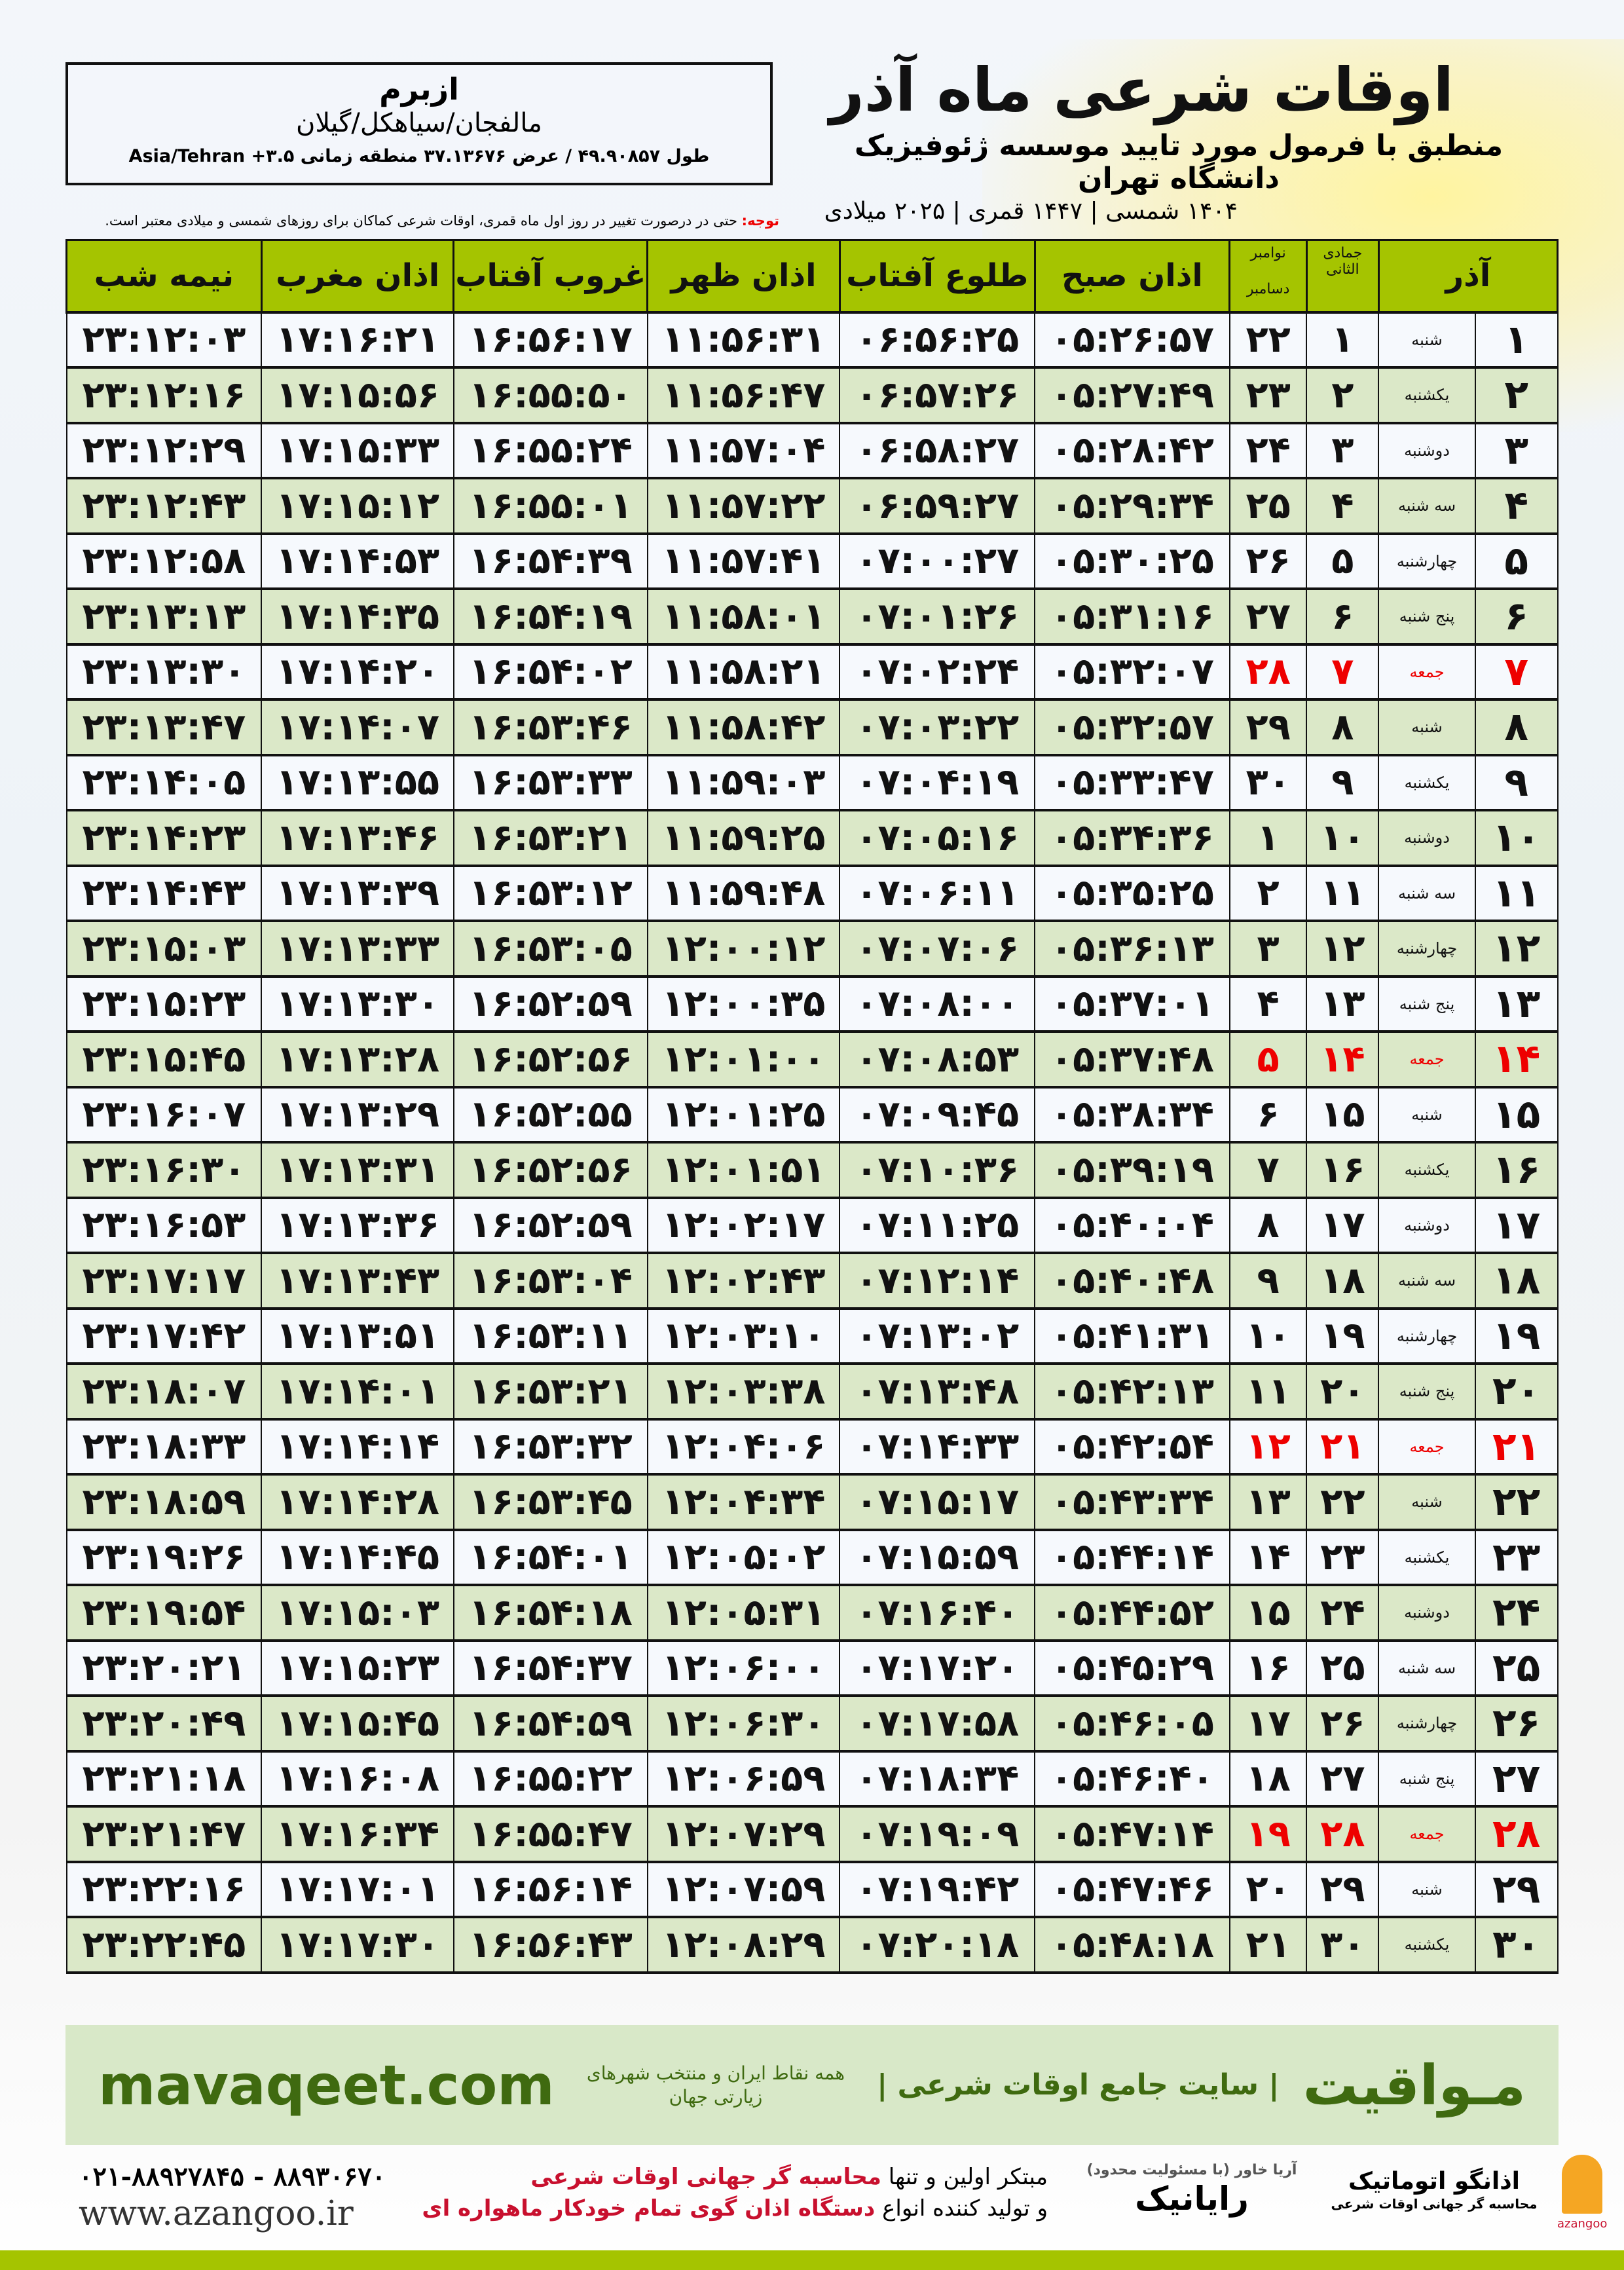 This screenshot has width=1624, height=2270. What do you see at coordinates (1343, 1613) in the screenshot?
I see `cell-hijri: ۲۴` at bounding box center [1343, 1613].